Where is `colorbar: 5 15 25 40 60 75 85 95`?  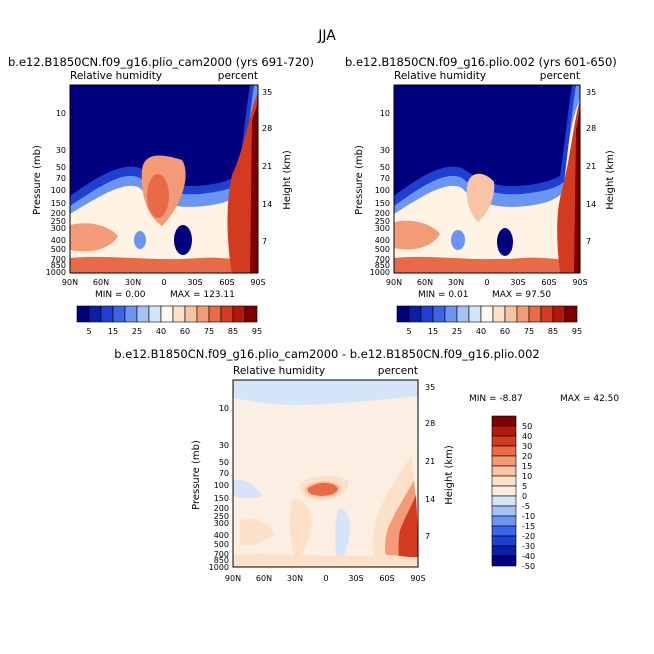 colorbar: 5 15 25 40 60 75 85 95 is located at coordinates (169, 320).